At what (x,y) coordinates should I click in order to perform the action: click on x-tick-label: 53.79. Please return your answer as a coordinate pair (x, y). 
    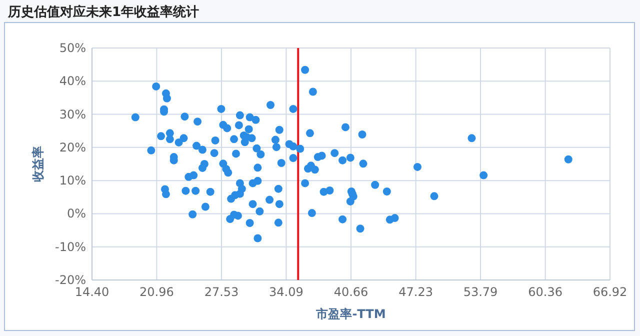
    Looking at the image, I should click on (480, 292).